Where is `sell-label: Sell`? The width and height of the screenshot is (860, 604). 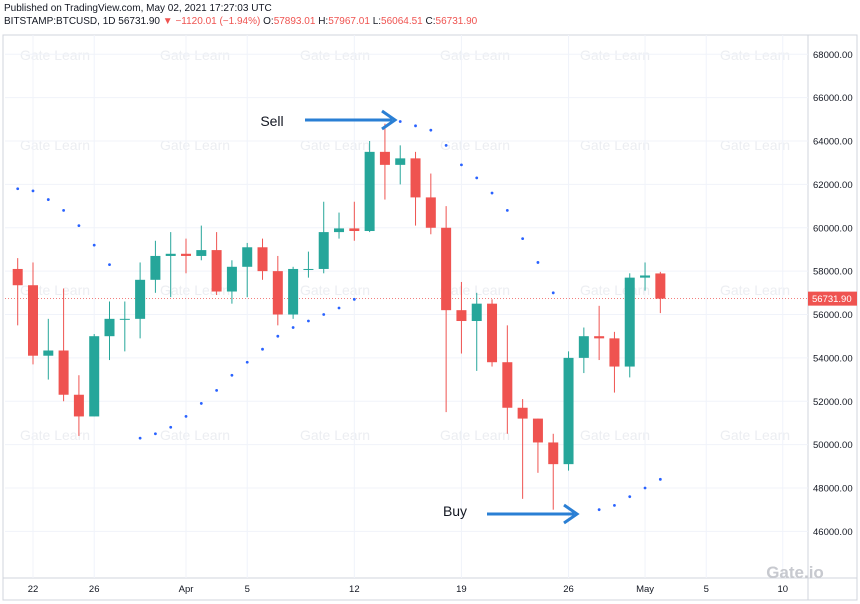 sell-label: Sell is located at coordinates (271, 121).